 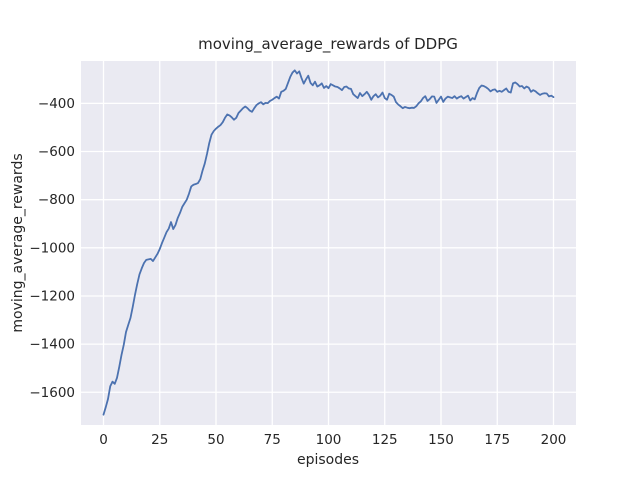 I want to click on y-tick--1600: −1600, so click(x=52, y=393).